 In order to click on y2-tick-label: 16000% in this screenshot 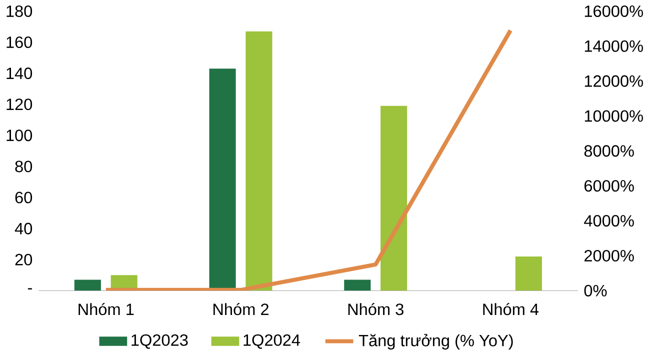, I will do `click(613, 11)`.